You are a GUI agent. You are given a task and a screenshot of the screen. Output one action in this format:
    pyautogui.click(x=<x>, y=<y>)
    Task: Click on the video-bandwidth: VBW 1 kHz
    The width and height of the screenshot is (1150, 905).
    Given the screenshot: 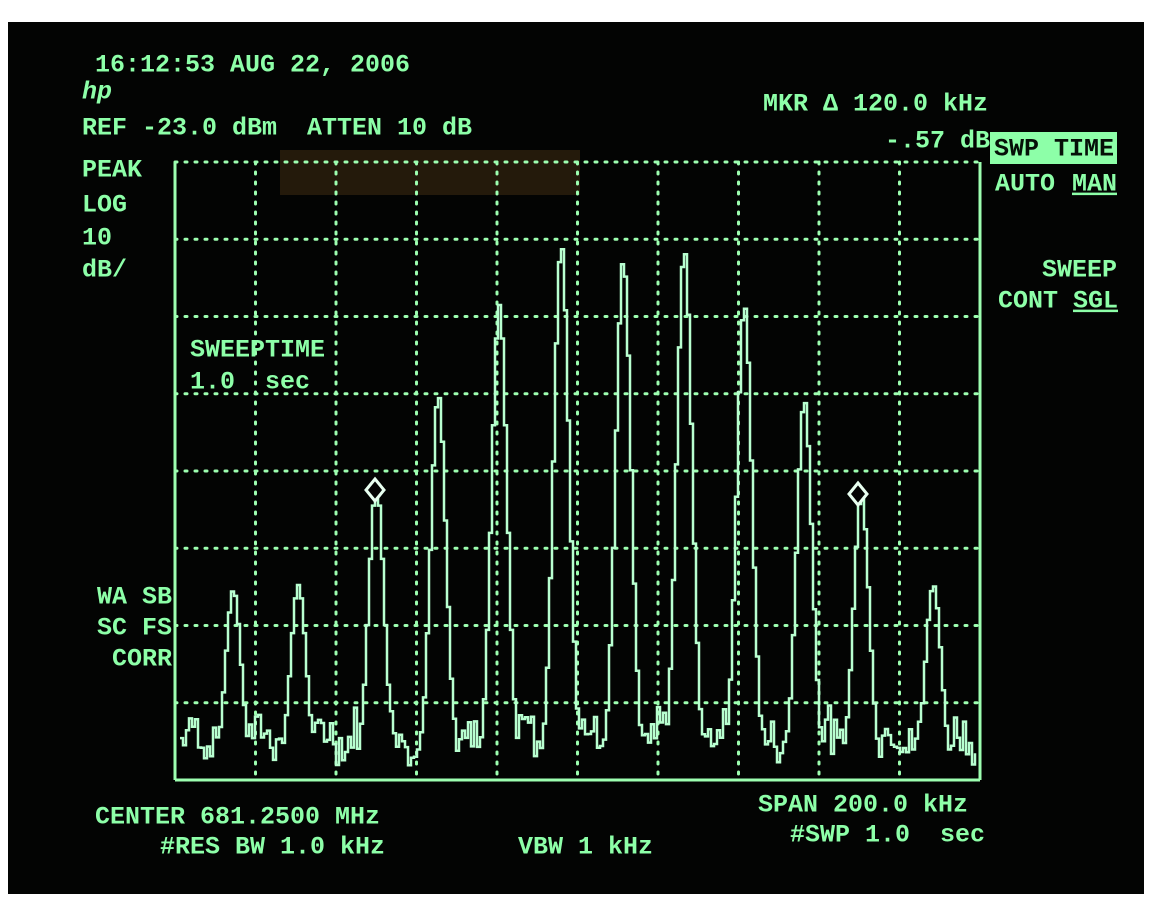 What is the action you would take?
    pyautogui.click(x=585, y=847)
    